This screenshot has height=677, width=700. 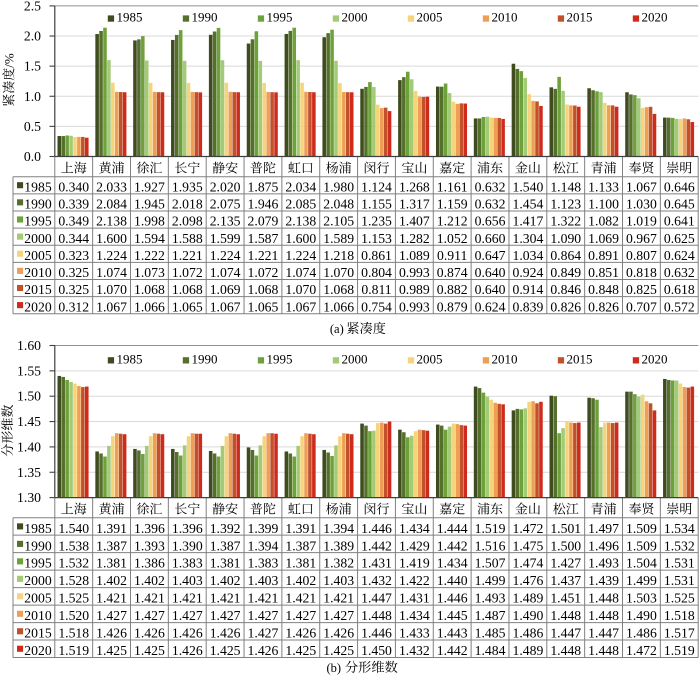 What do you see at coordinates (565, 528) in the screenshot?
I see `svg-text: 1.501` at bounding box center [565, 528].